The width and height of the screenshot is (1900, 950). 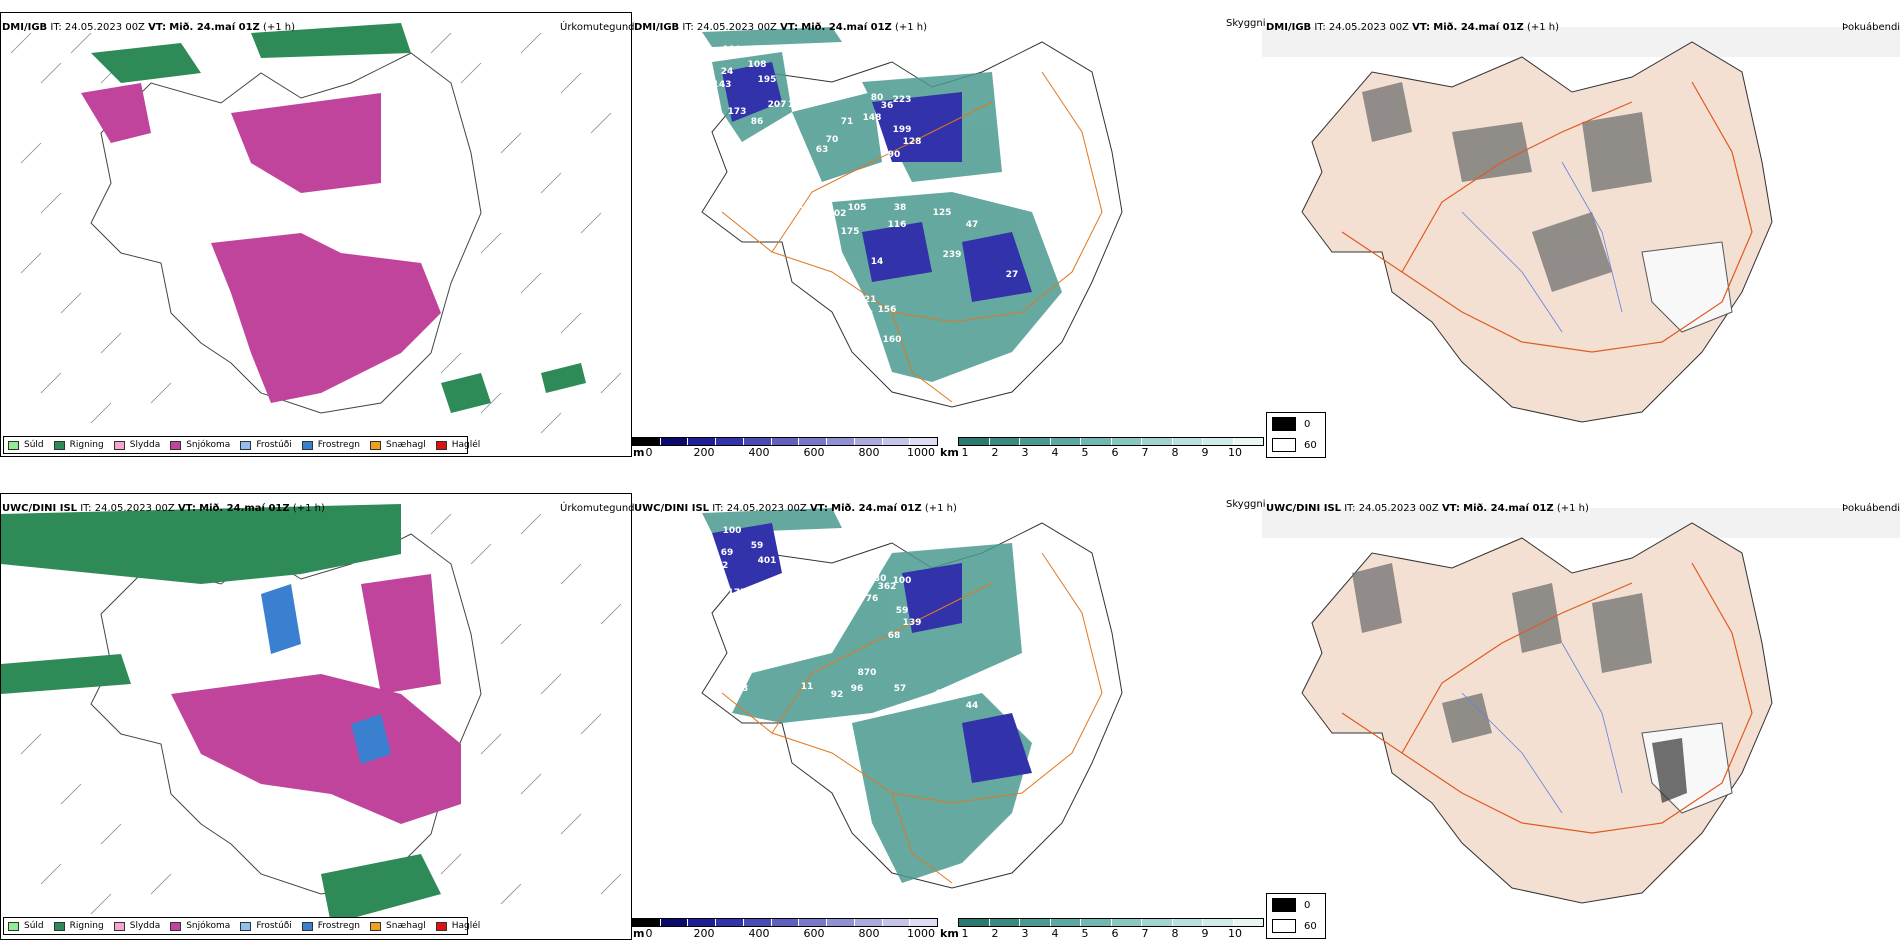 I want to click on cloud-base-label: 14, so click(x=877, y=262).